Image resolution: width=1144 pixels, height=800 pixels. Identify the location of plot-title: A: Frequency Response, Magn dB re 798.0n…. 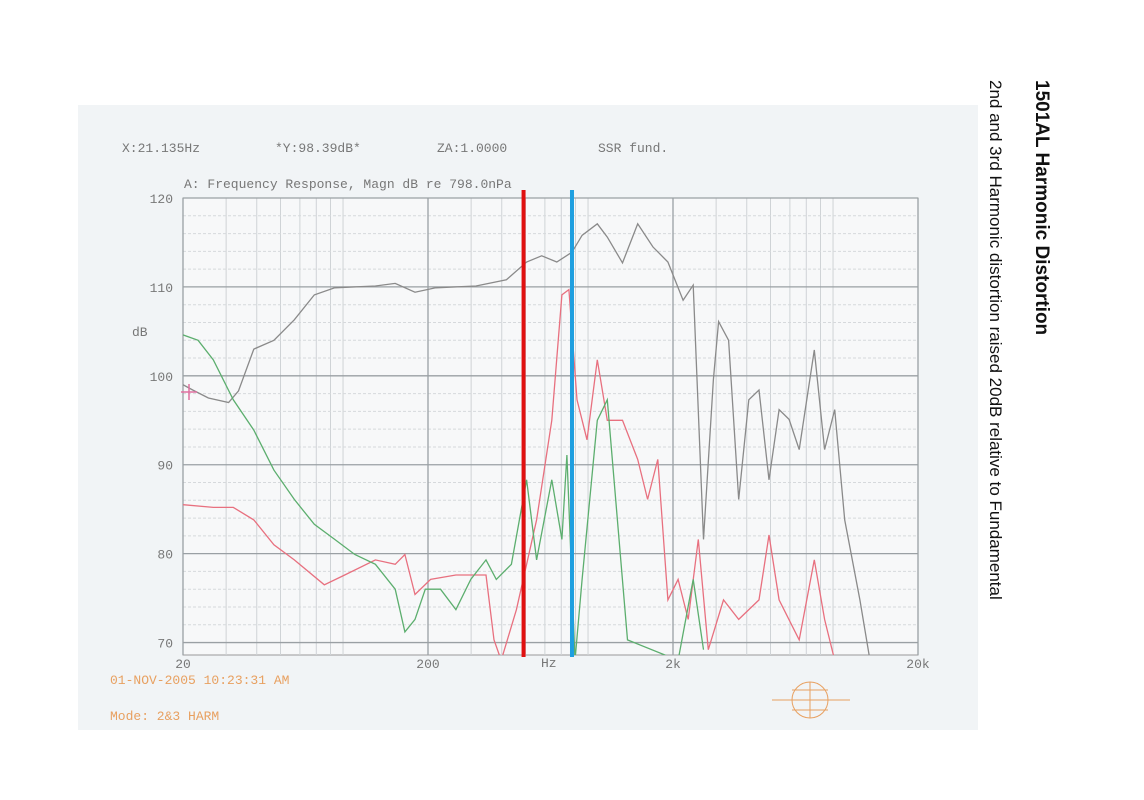
(348, 184).